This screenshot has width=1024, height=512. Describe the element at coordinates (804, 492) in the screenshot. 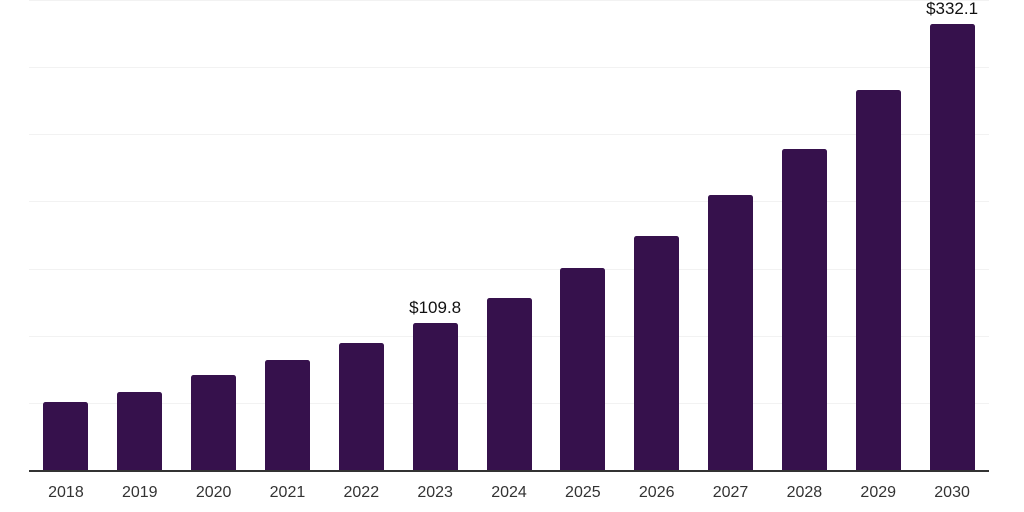

I see `x-tick-label-2028: 2028` at that location.